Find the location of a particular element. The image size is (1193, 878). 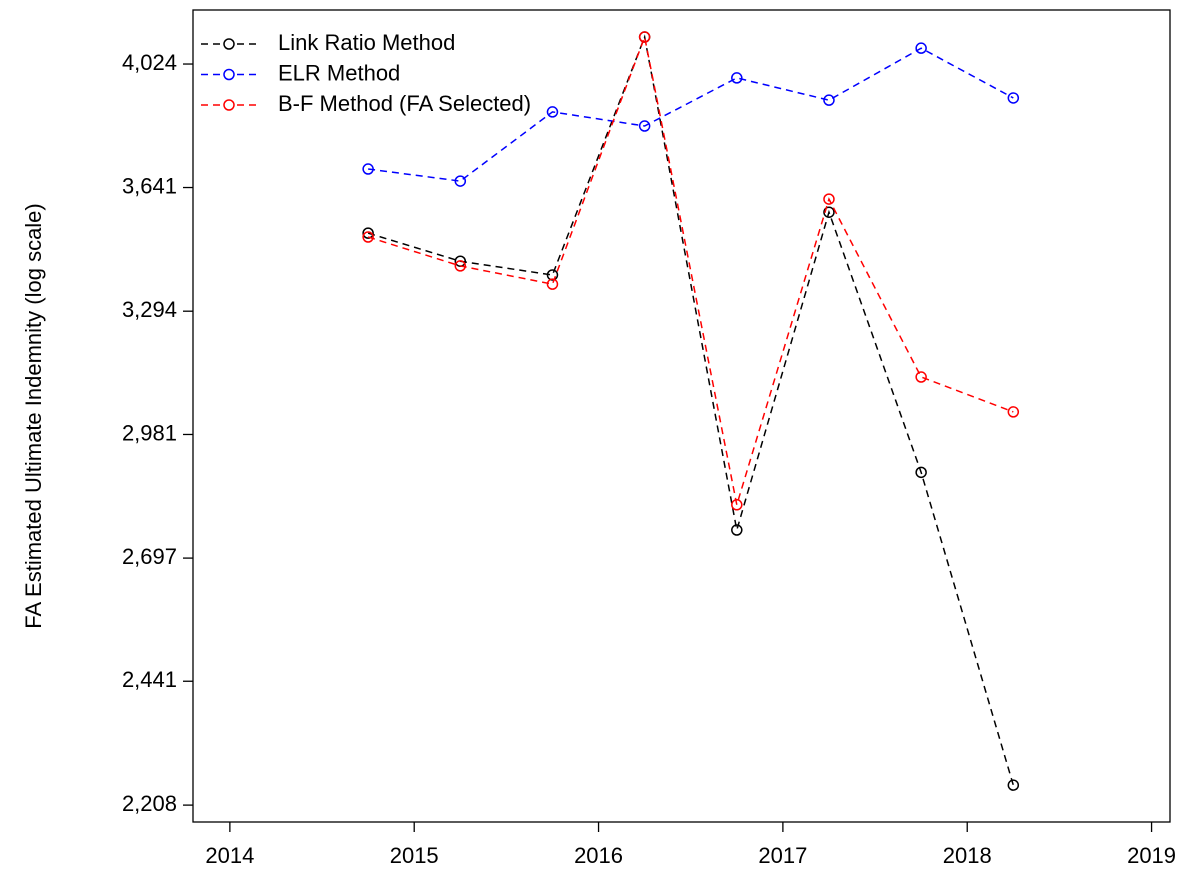

y-tick-label: 2,697 is located at coordinates (149, 556).